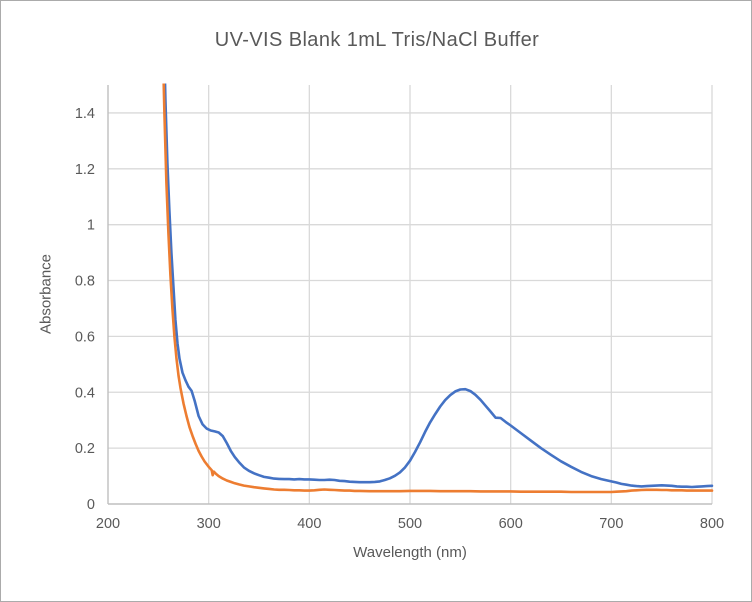 The width and height of the screenshot is (752, 602). What do you see at coordinates (611, 524) in the screenshot?
I see `x-tick-label: 700` at bounding box center [611, 524].